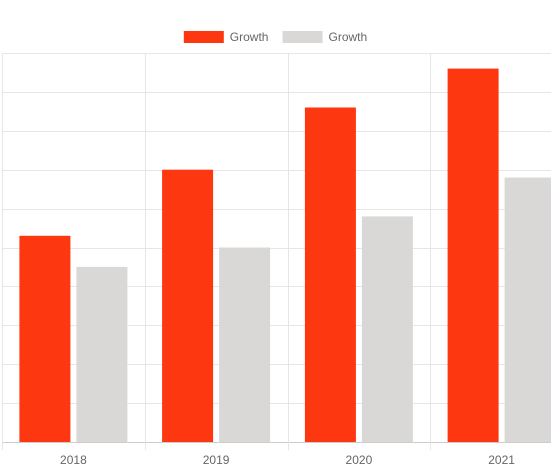 Image resolution: width=551 pixels, height=475 pixels. I want to click on x-tick-label: 2019, so click(216, 460).